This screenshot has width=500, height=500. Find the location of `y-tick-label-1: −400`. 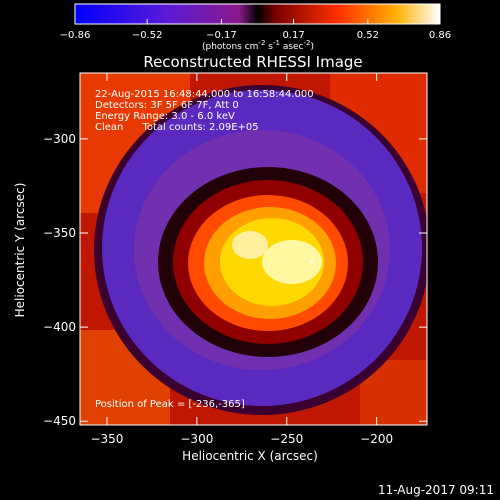

y-tick-label-1: −400 is located at coordinates (59, 327).